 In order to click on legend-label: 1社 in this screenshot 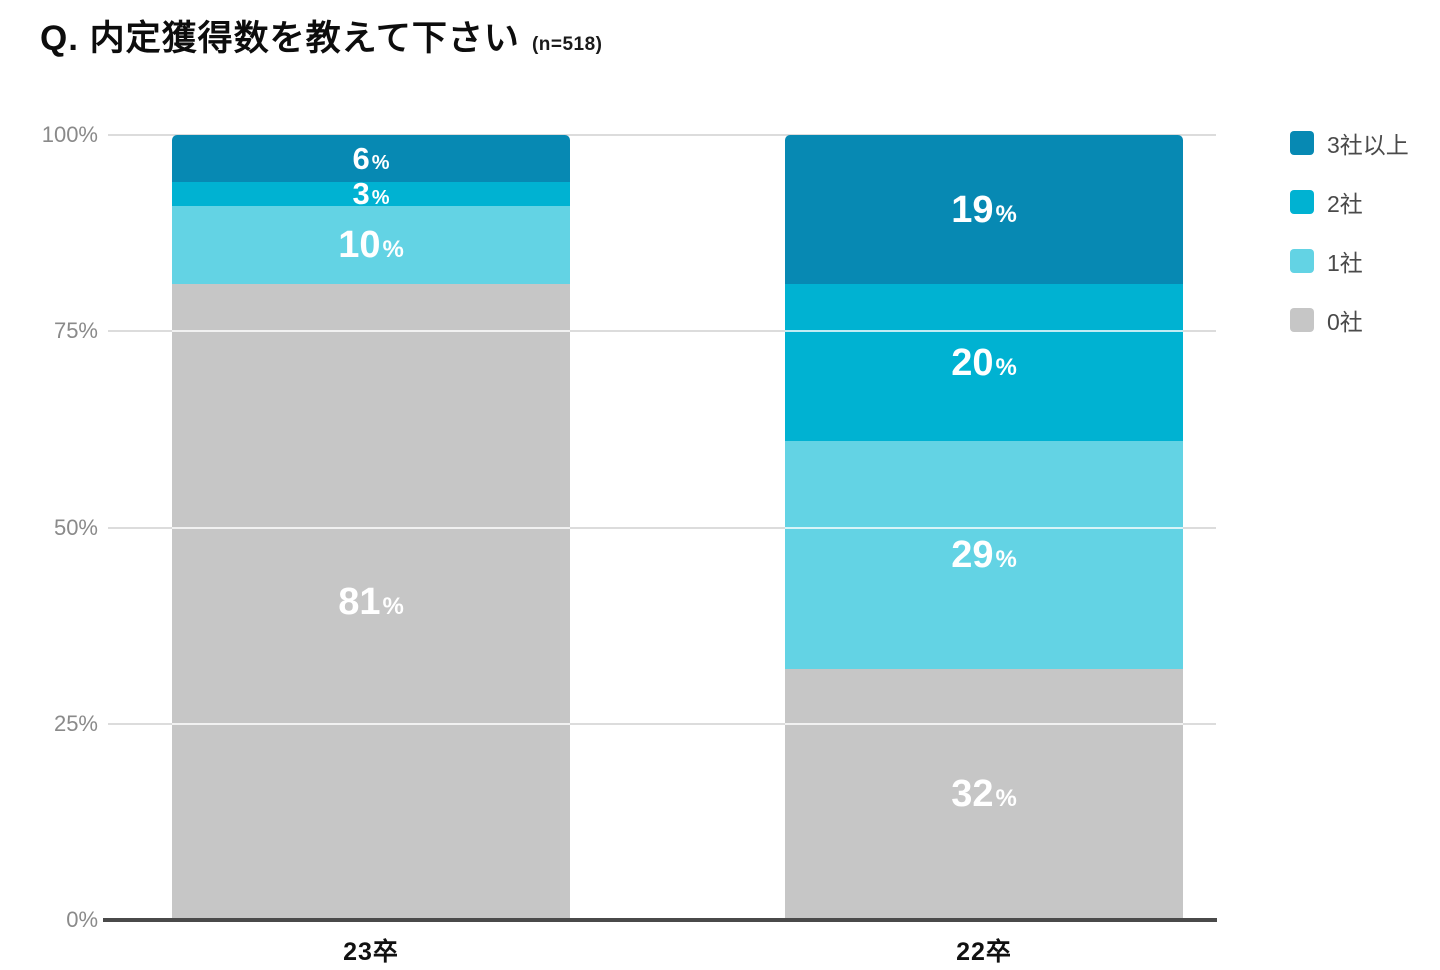, I will do `click(1345, 263)`.